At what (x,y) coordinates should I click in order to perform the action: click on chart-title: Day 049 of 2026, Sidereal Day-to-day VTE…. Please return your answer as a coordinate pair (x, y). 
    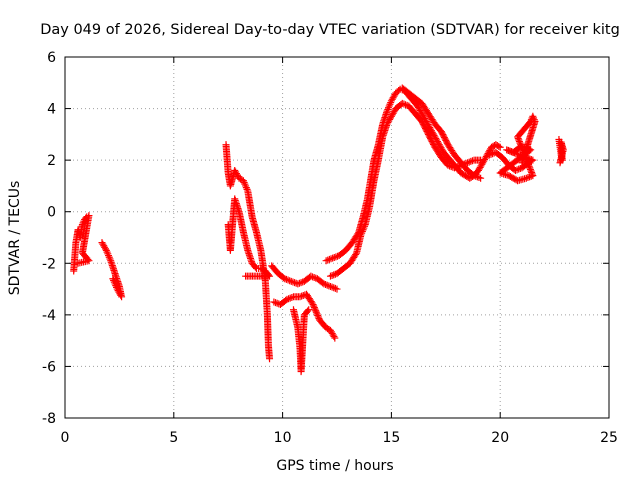
    Looking at the image, I should click on (330, 30).